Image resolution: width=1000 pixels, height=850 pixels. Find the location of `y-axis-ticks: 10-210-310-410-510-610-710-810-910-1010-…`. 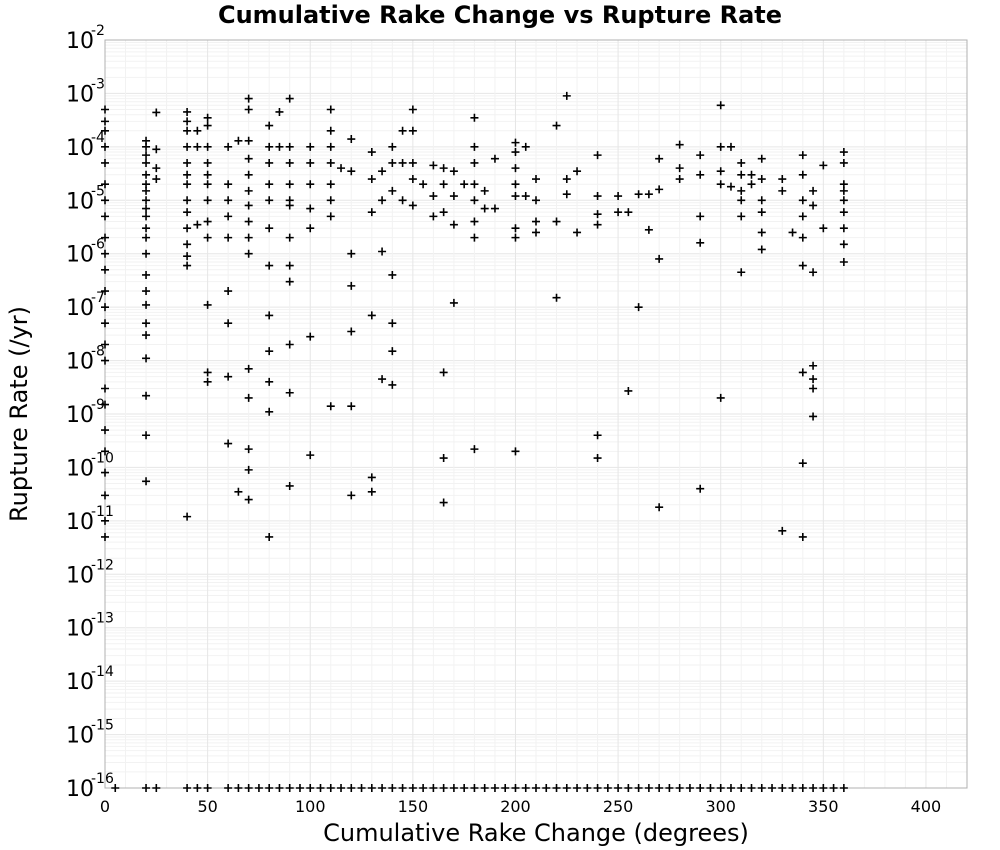

y-axis-ticks: 10-210-310-410-510-610-710-810-910-1010-… is located at coordinates (90, 412).